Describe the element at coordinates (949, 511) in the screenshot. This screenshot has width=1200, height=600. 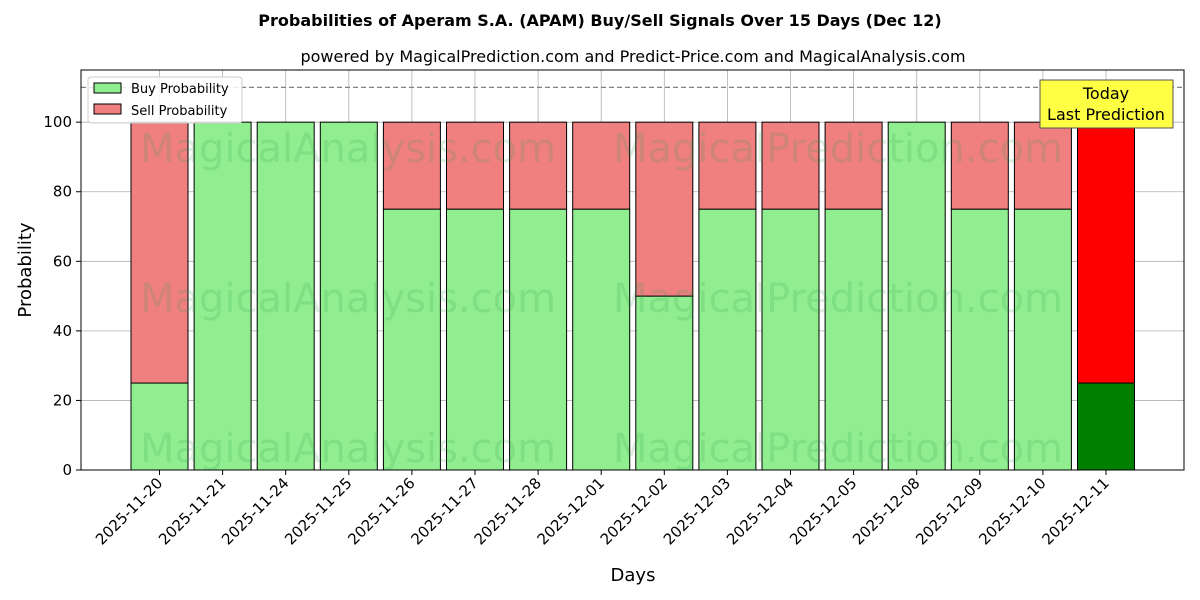
I see `x-tick-label: 2025-12-09` at that location.